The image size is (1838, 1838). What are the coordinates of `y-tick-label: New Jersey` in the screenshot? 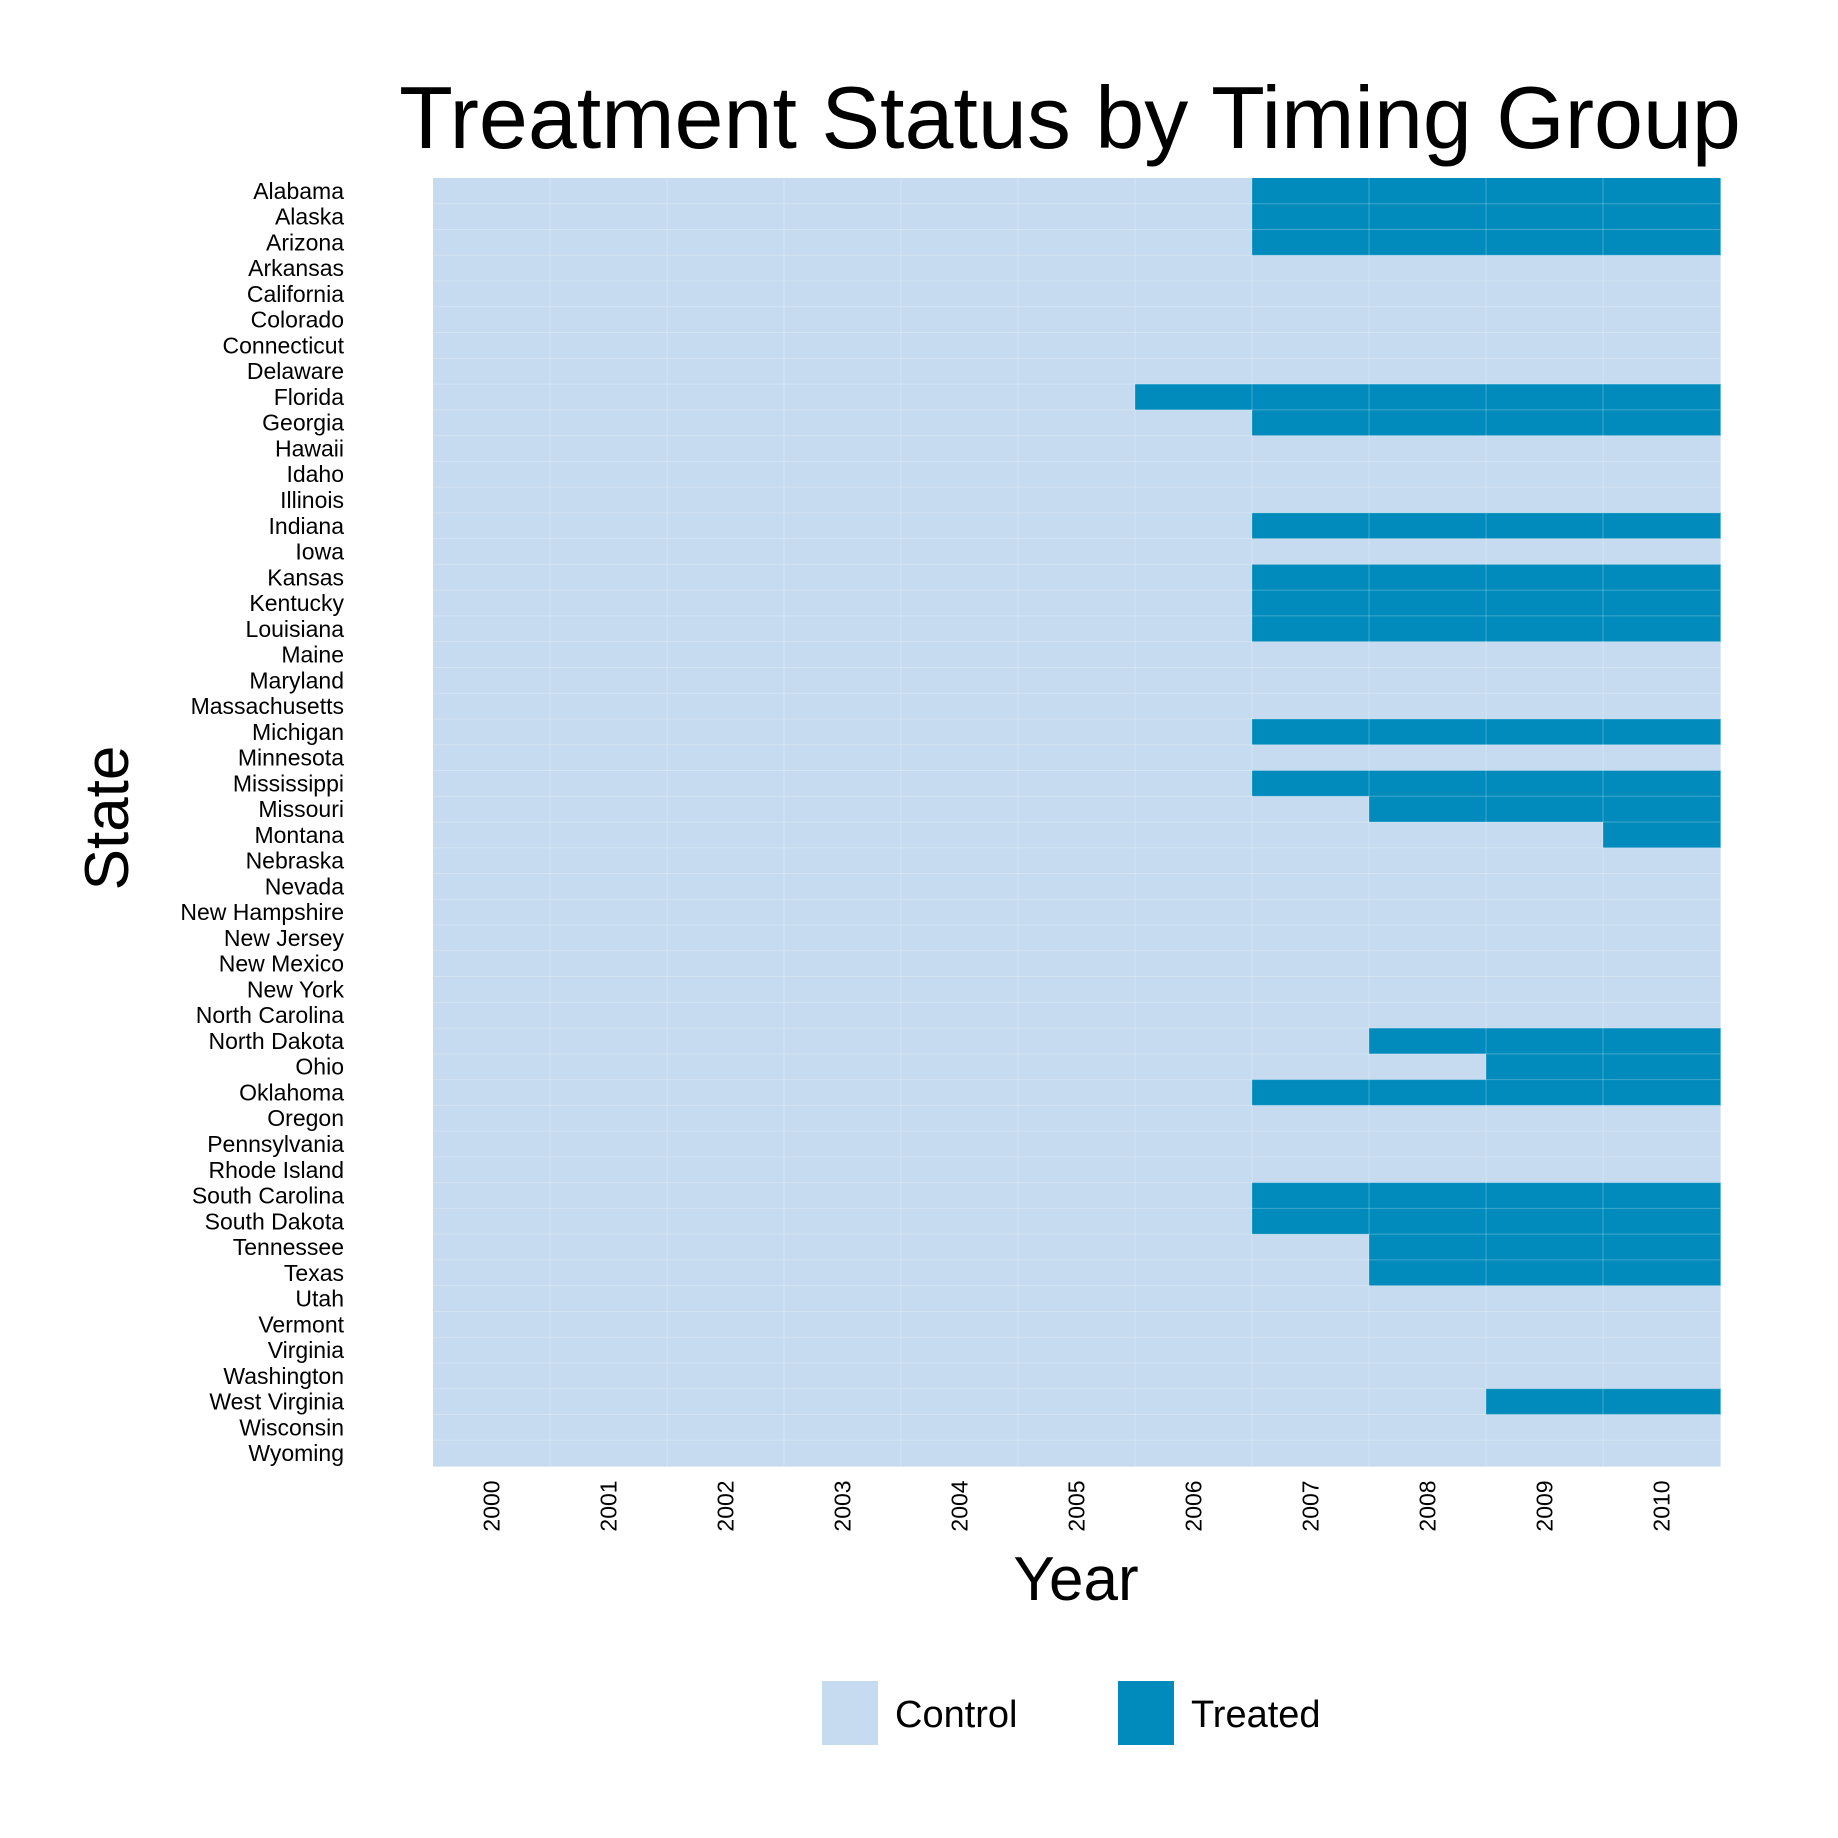 It's located at (284, 938).